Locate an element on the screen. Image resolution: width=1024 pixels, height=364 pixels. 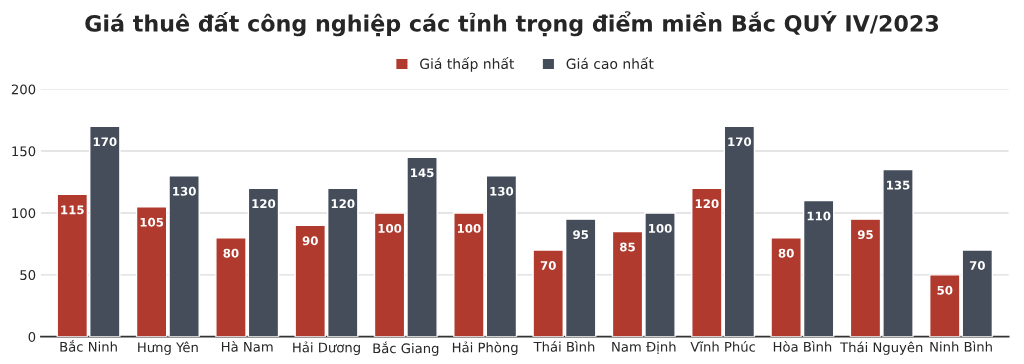
data-label: 110 is located at coordinates (819, 216).